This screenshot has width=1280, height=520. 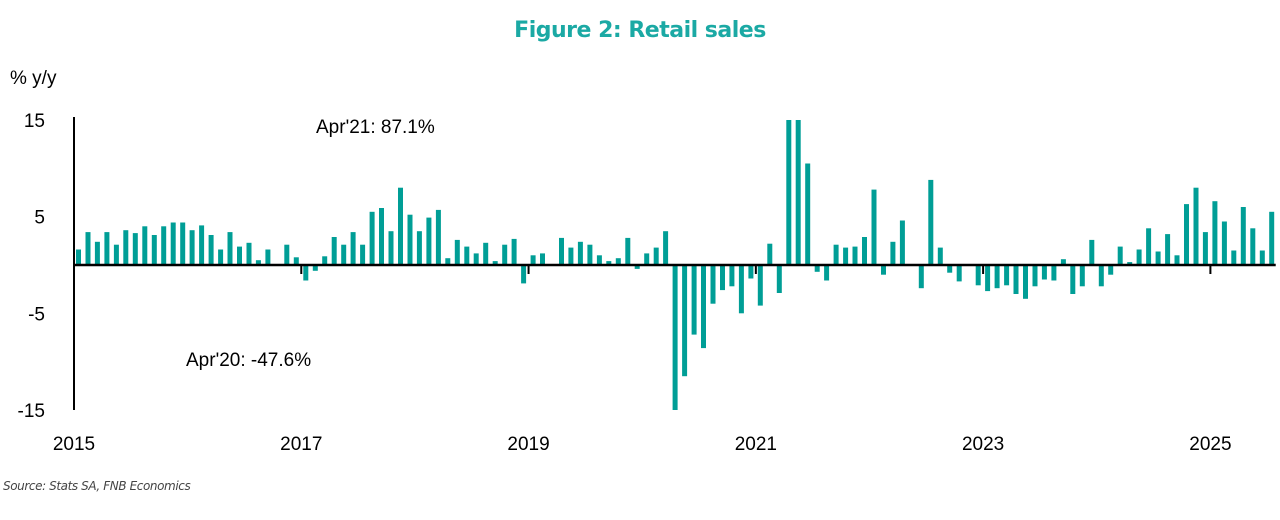 I want to click on y-tick-labels: 15 5 -5 -15, so click(x=31, y=266).